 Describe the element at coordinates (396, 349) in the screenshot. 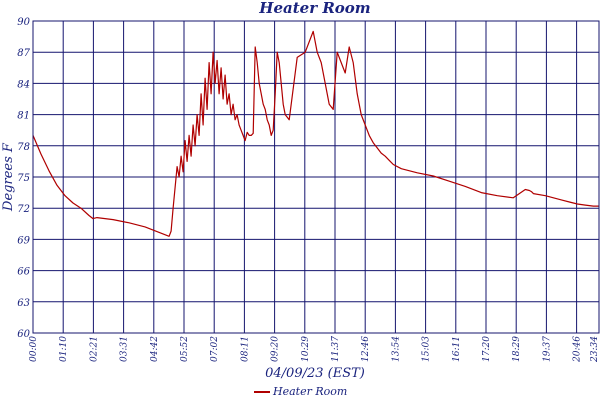

I see `x-tick-label: 13:54` at that location.